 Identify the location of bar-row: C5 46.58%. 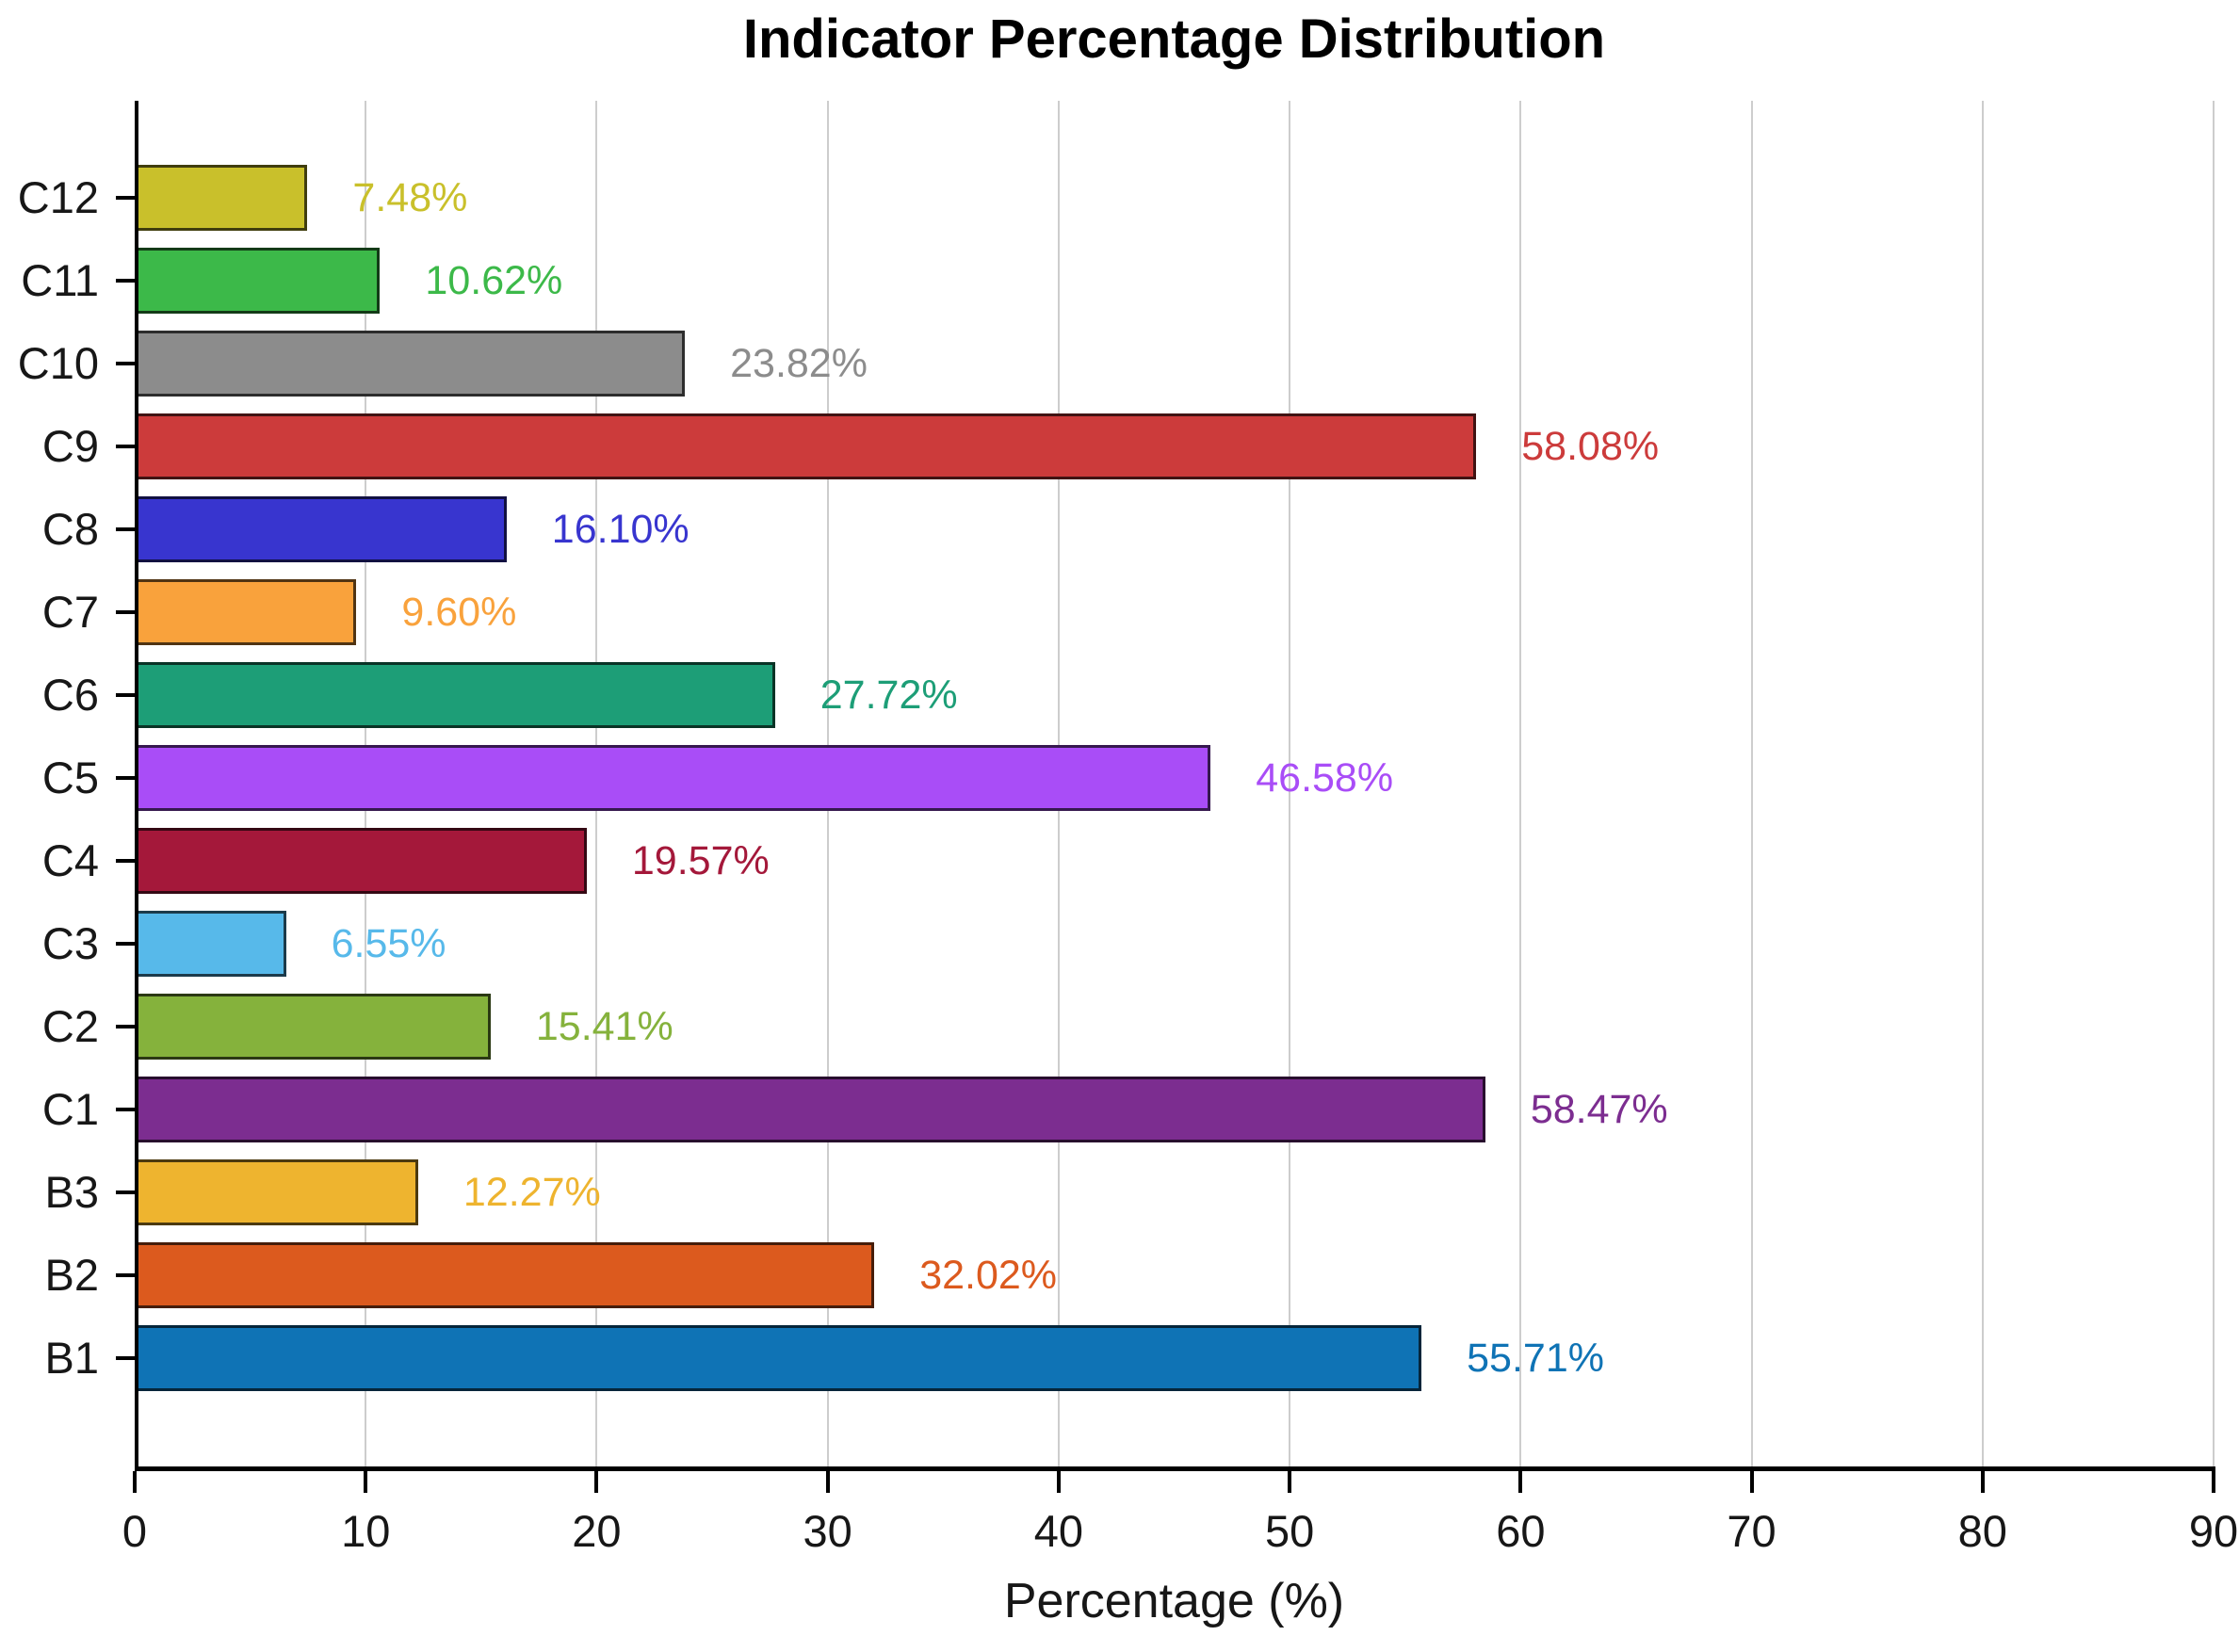
(1128, 778).